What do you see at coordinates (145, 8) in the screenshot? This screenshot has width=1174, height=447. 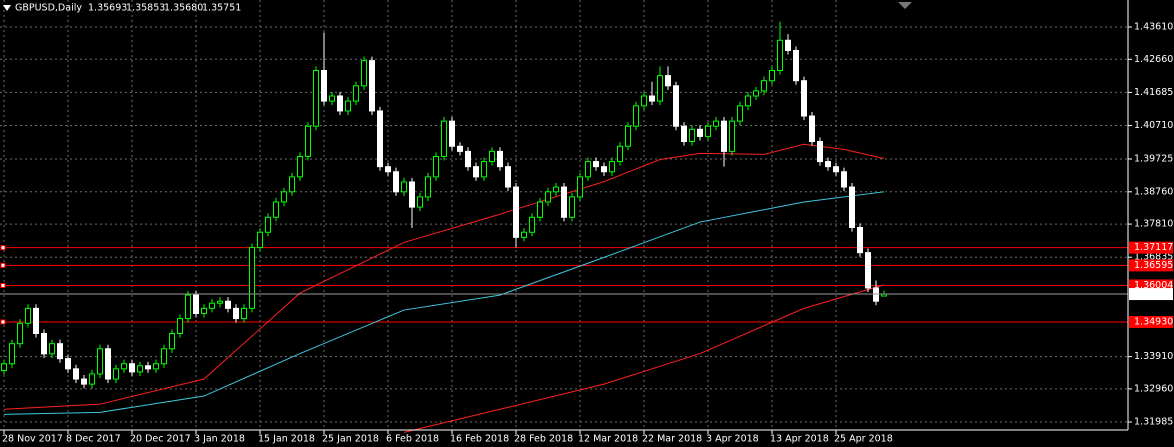 I see `quote-high: 1.35853` at bounding box center [145, 8].